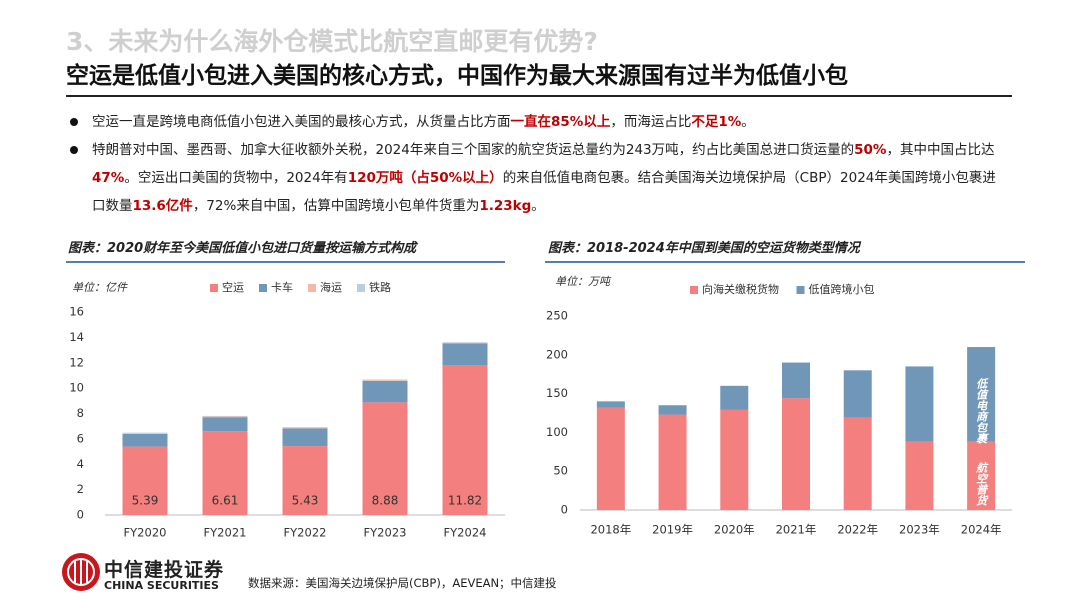 The height and width of the screenshot is (608, 1080). Describe the element at coordinates (583, 281) in the screenshot. I see `unit-label: 单位：万吨` at that location.